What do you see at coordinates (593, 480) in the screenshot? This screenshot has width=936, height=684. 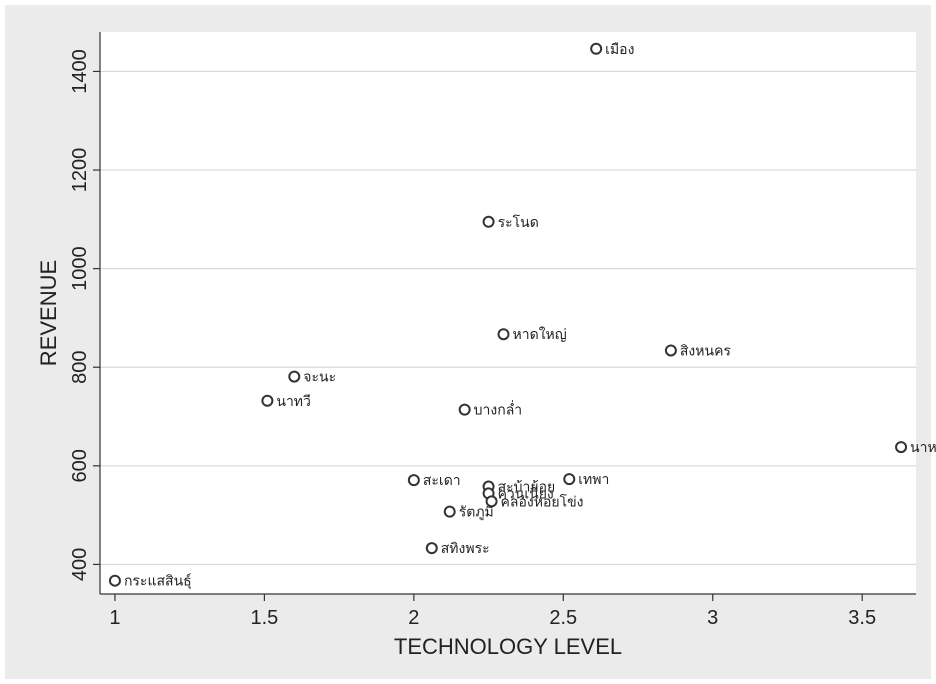 I see `data-point-label: เทพา` at bounding box center [593, 480].